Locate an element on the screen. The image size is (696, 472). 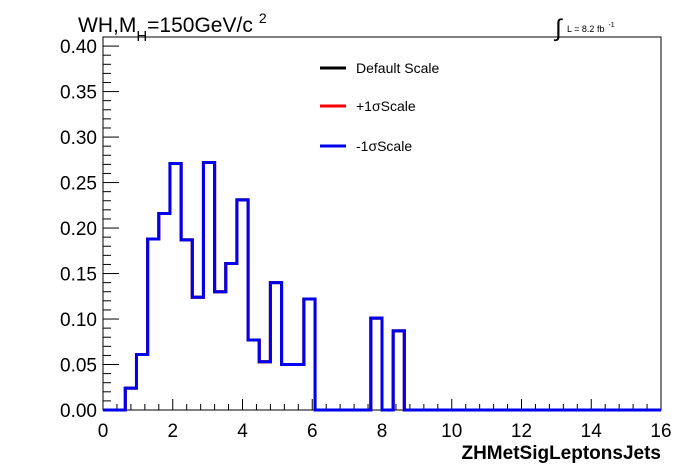
x-tick-label: 2 is located at coordinates (172, 431).